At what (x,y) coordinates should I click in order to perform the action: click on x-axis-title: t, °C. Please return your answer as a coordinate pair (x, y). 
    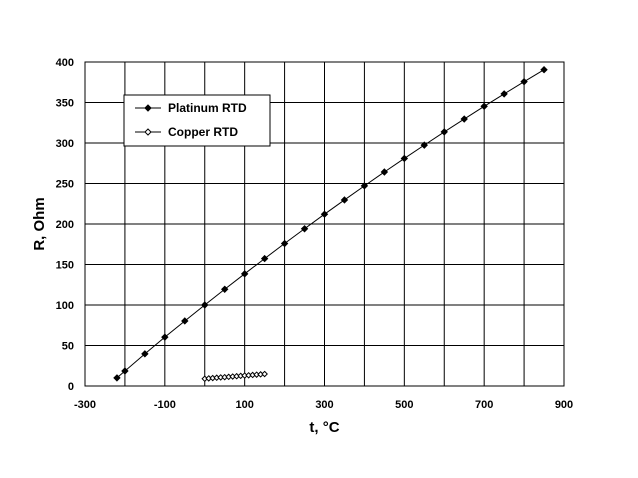
    Looking at the image, I should click on (324, 427).